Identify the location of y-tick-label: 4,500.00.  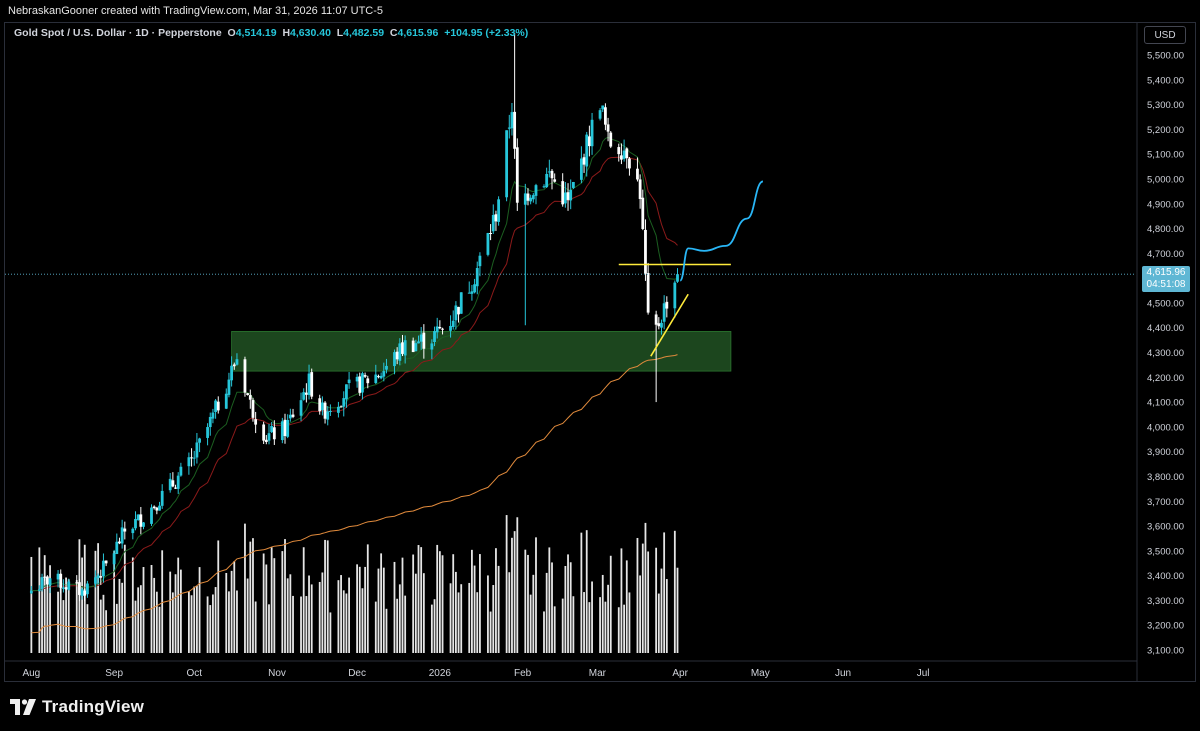
(1165, 303).